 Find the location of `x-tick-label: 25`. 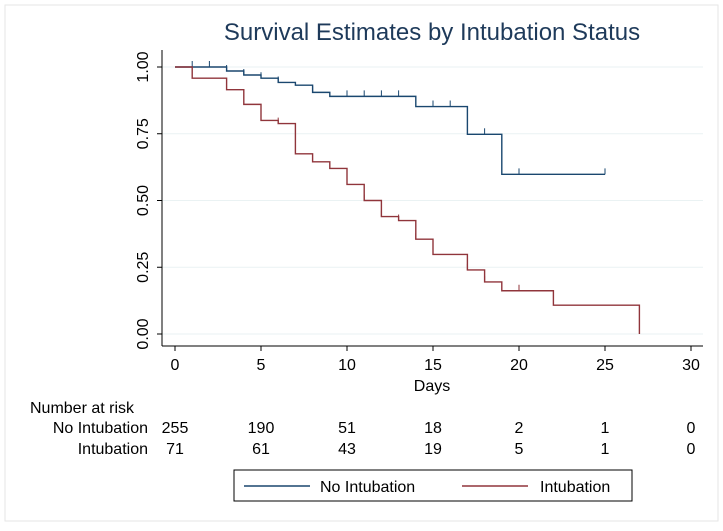

x-tick-label: 25 is located at coordinates (605, 365).